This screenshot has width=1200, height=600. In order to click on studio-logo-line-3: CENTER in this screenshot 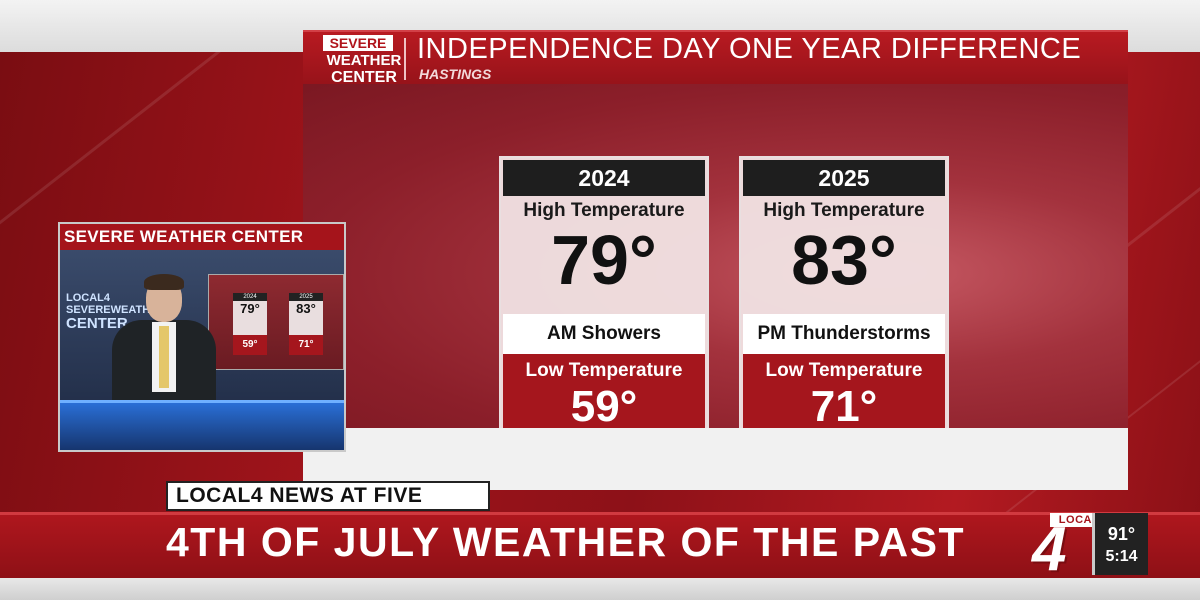, I will do `click(97, 324)`.